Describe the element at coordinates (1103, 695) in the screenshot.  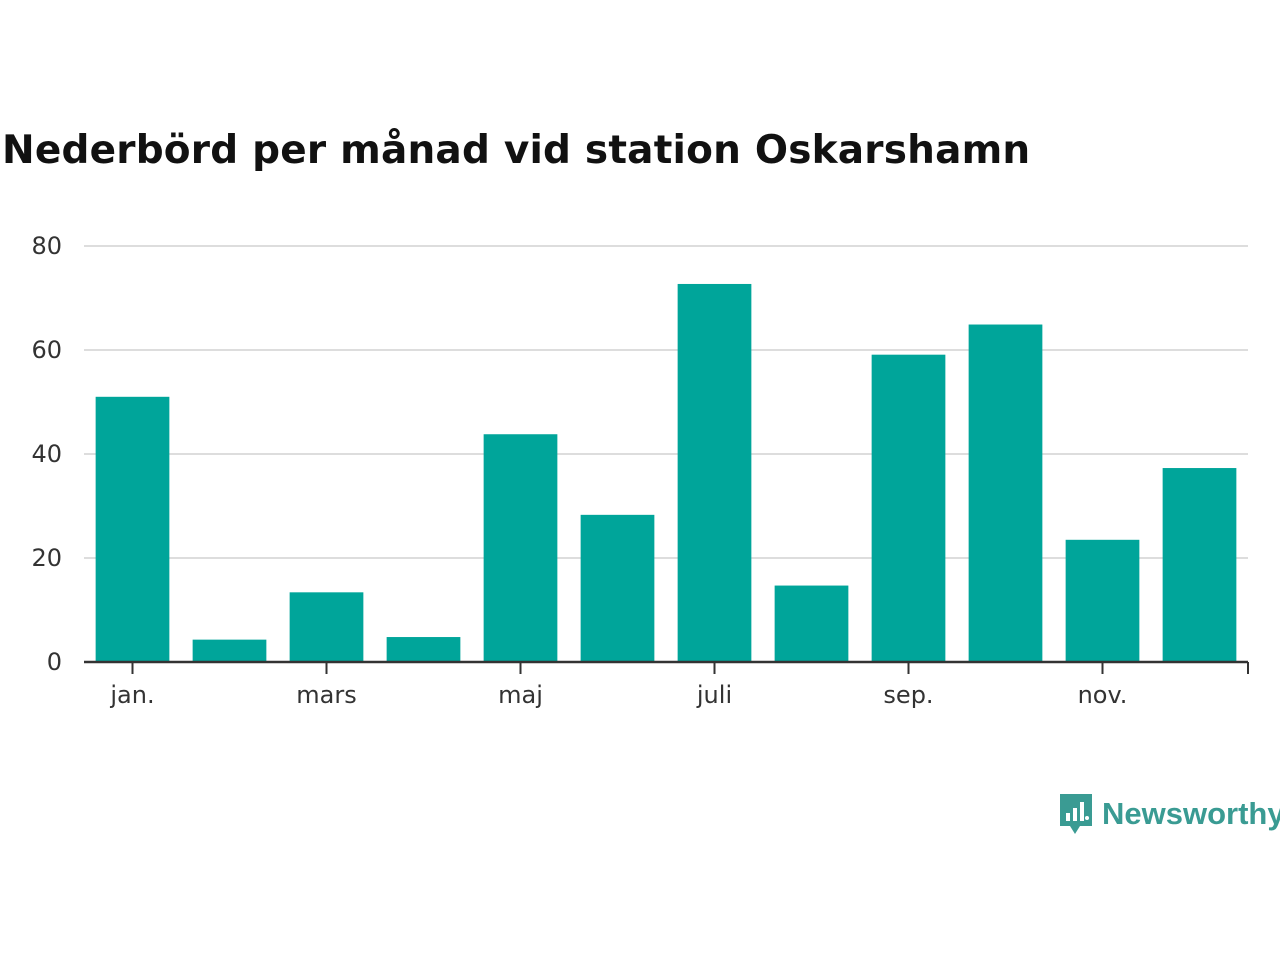
I see `x-tick-label: nov.` at that location.